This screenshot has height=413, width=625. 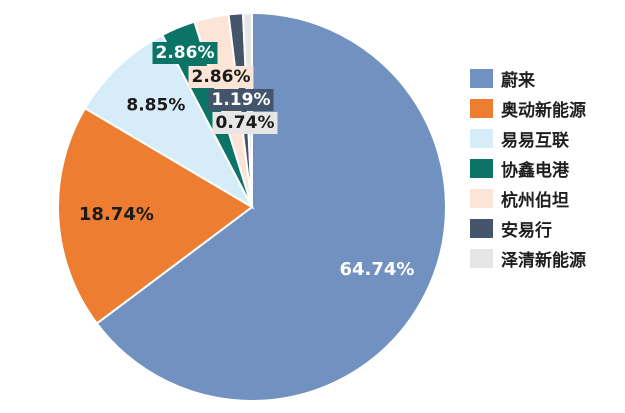 I want to click on legend-item: 奥动新能源, so click(x=528, y=108).